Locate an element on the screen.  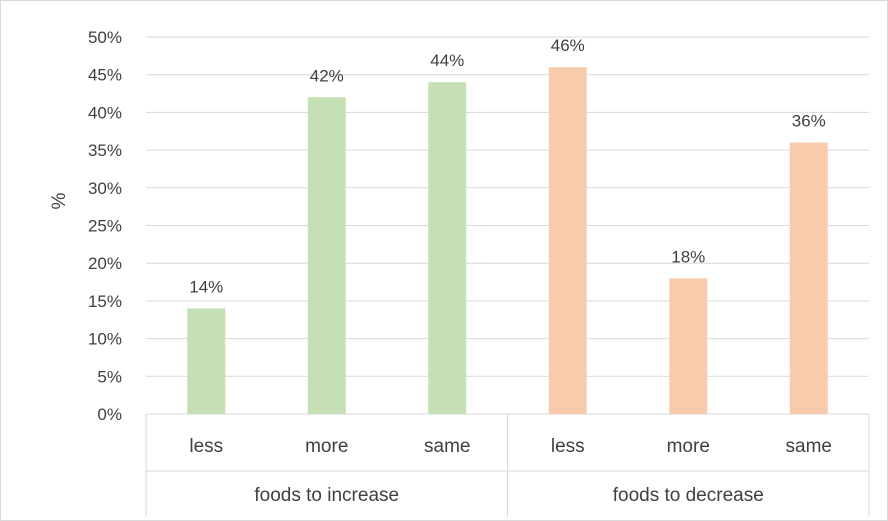
group-label: foods to increase is located at coordinates (326, 495).